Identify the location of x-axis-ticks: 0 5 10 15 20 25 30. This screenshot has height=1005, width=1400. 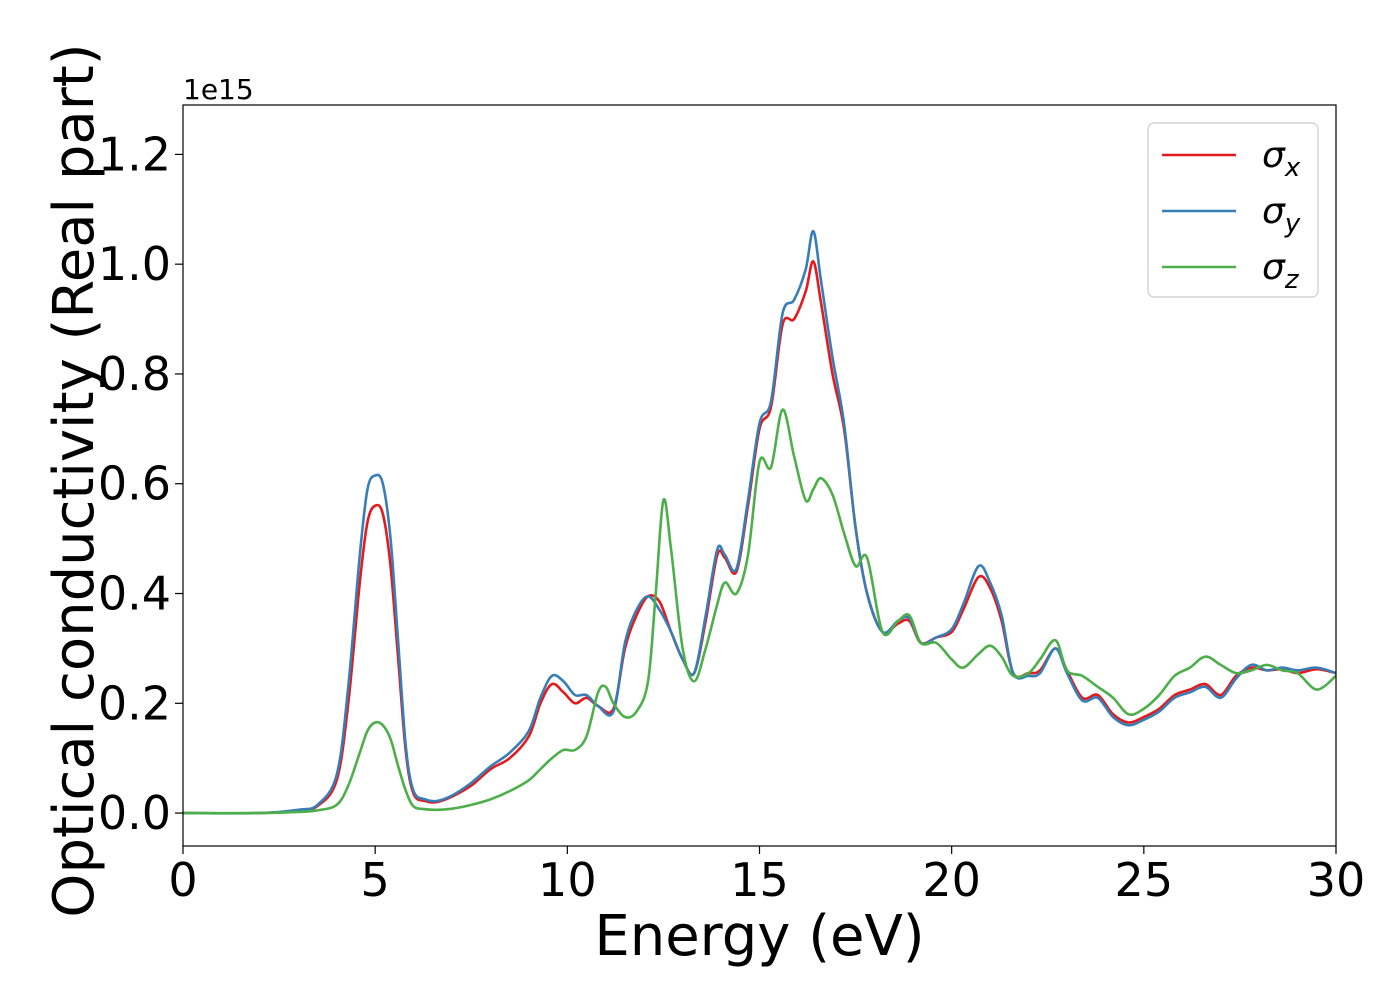
(766, 876).